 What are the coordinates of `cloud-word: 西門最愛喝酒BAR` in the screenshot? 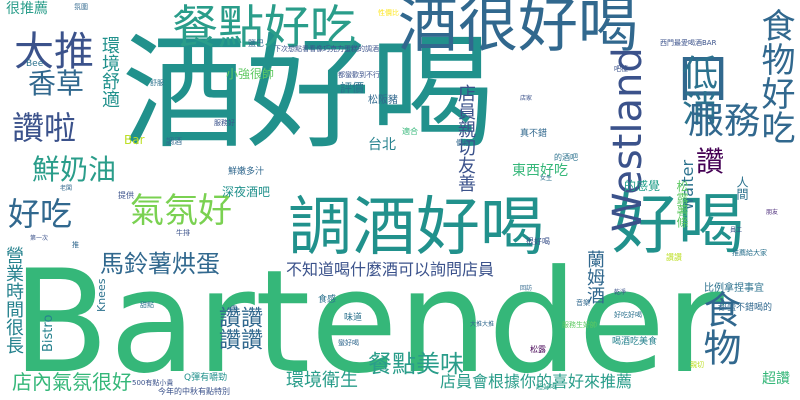 It's located at (688, 43).